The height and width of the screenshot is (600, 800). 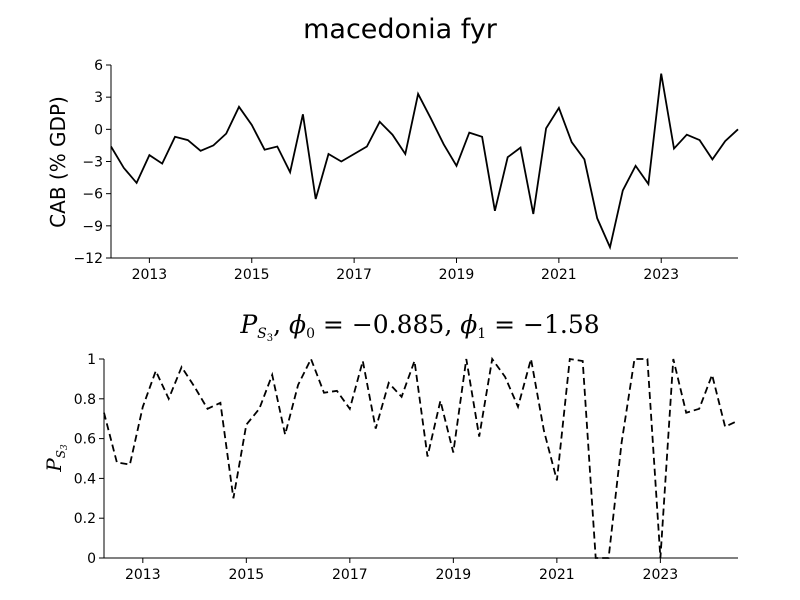 What do you see at coordinates (400, 29) in the screenshot?
I see `chart1-title: macedonia fyr` at bounding box center [400, 29].